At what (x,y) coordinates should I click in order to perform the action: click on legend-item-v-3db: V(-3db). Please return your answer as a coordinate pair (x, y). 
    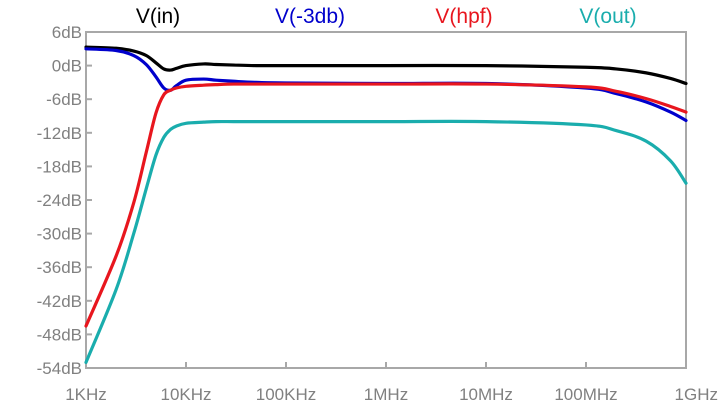
    Looking at the image, I should click on (310, 16).